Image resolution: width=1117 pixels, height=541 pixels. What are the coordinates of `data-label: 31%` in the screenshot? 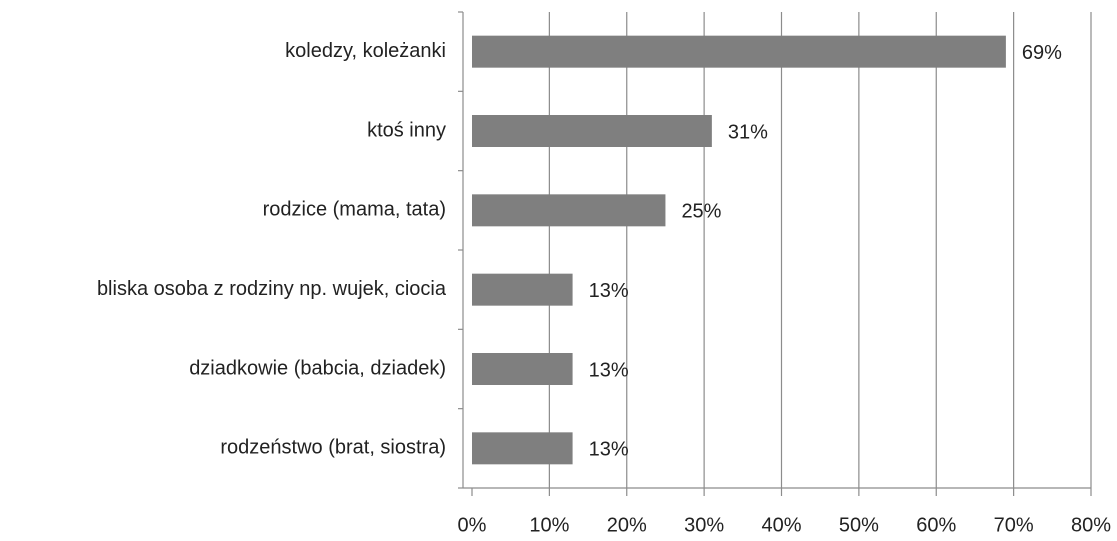 It's located at (748, 132).